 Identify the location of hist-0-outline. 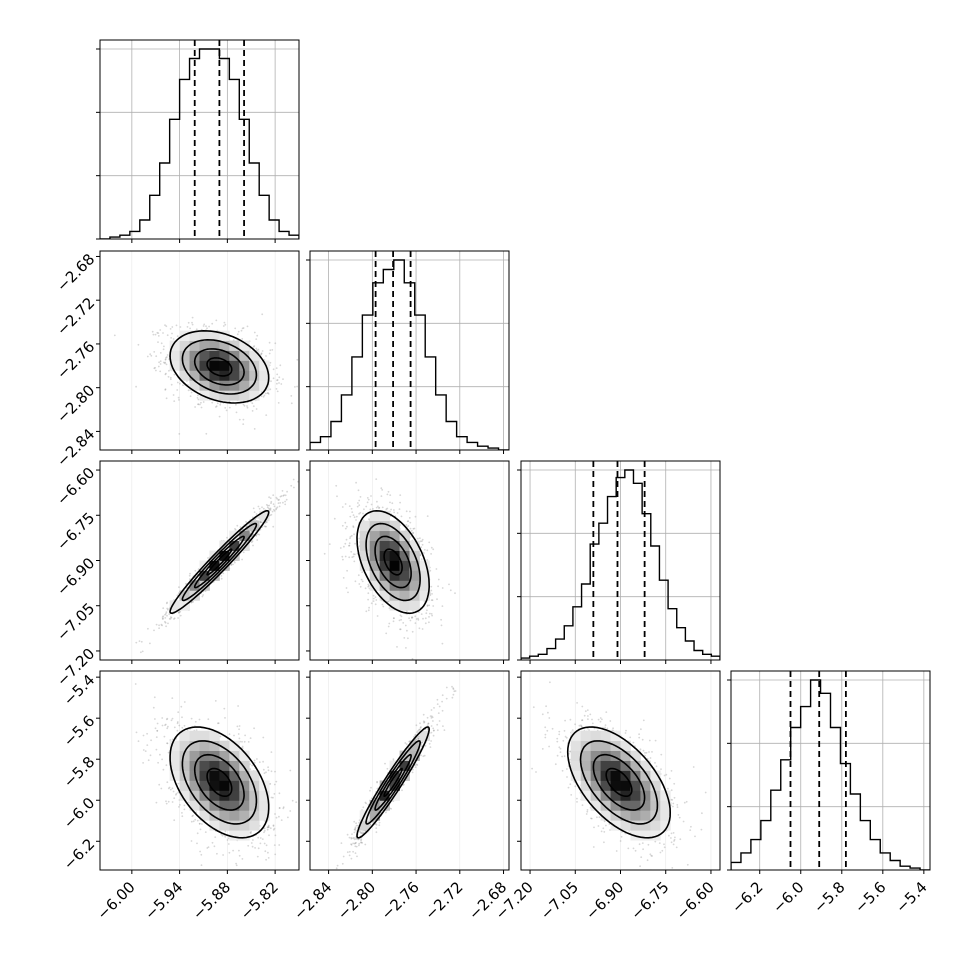
(199, 143).